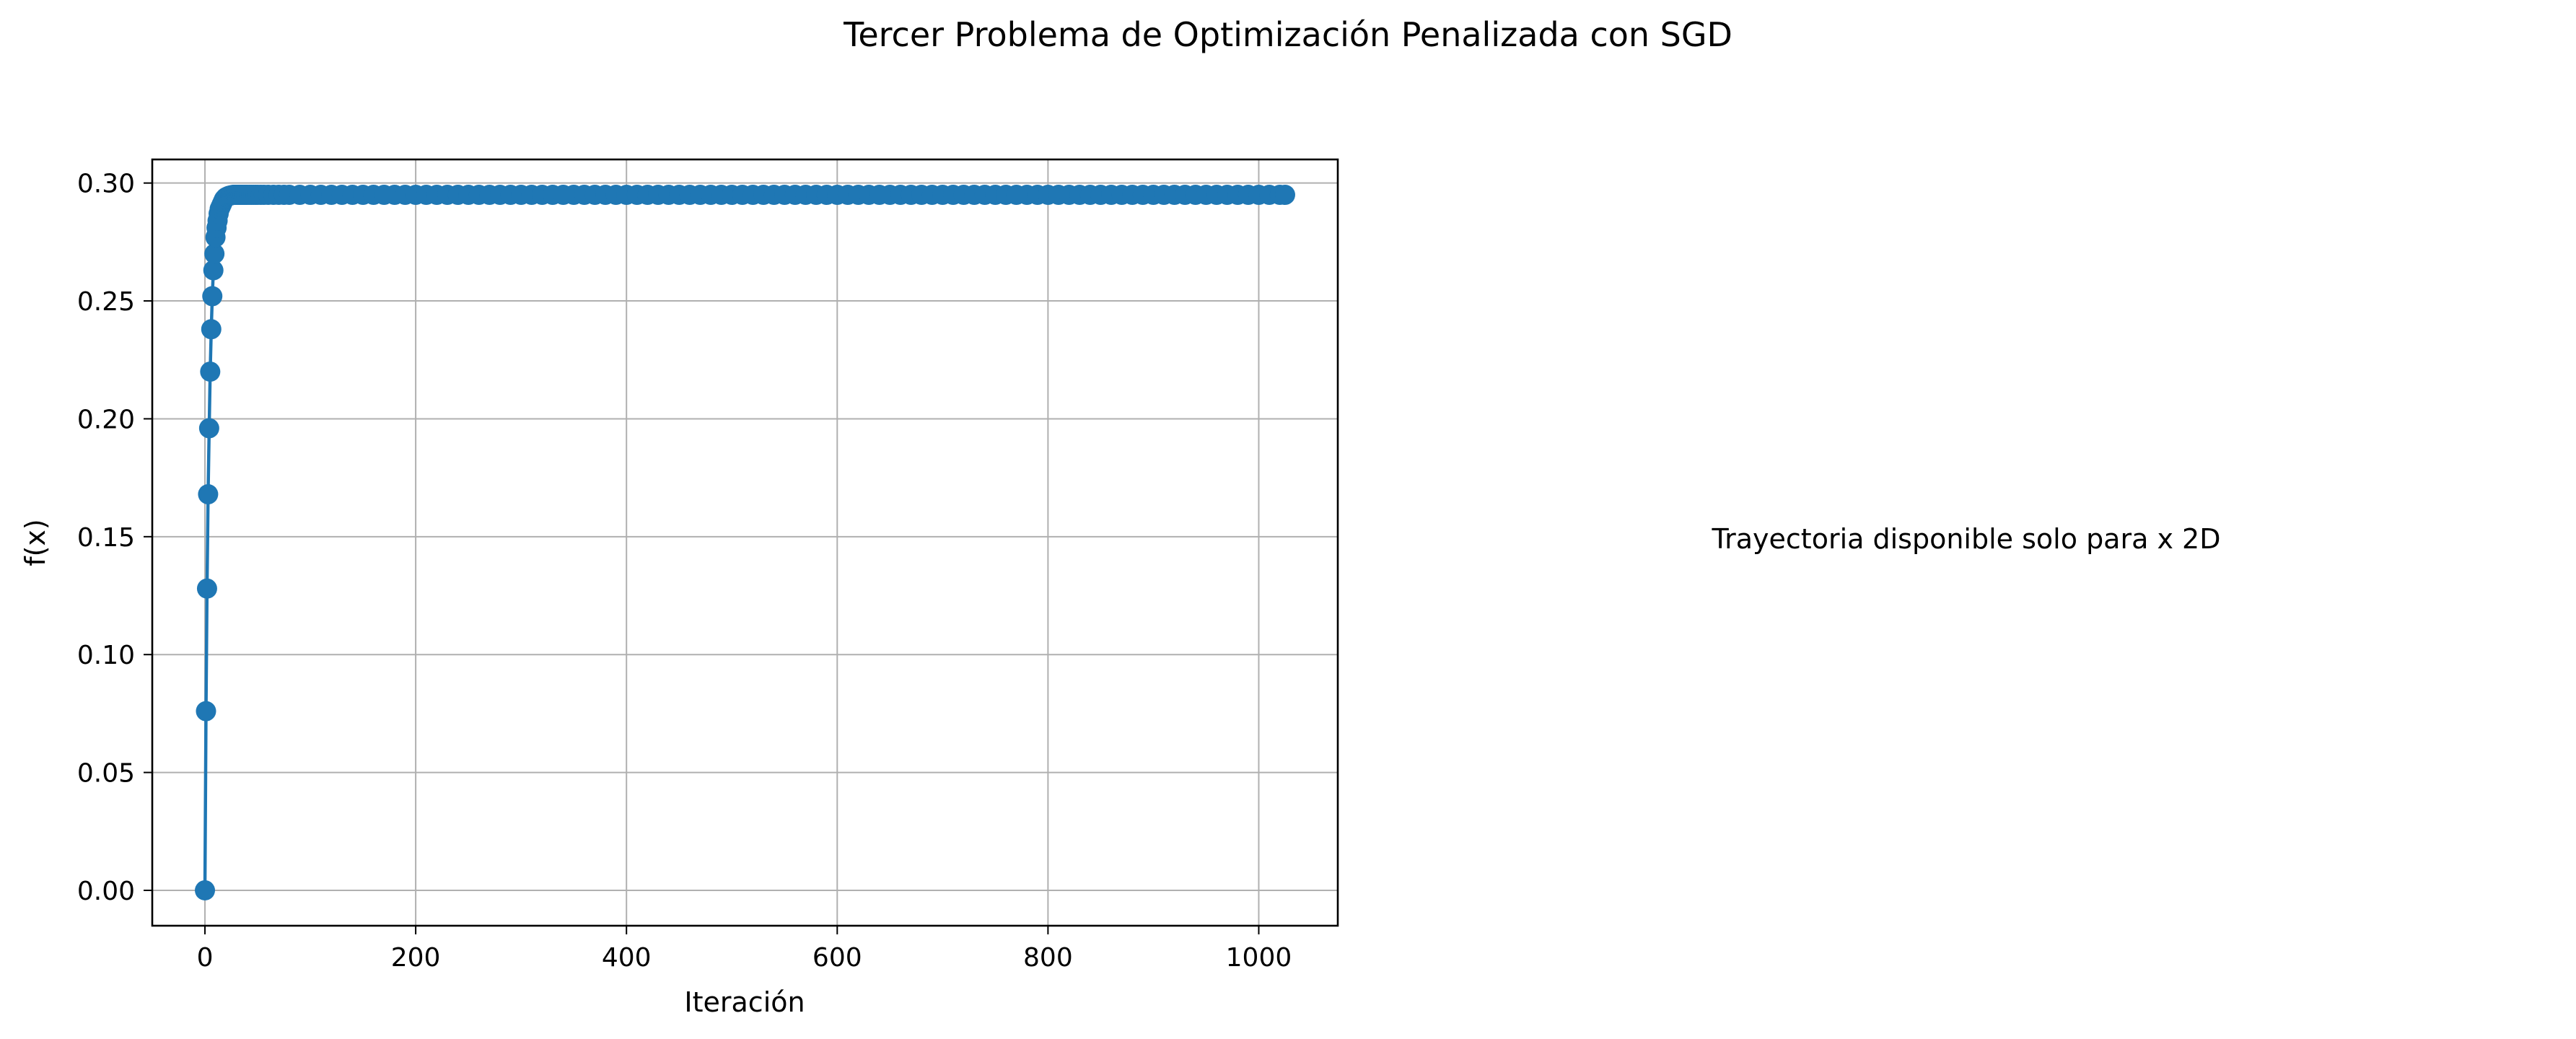 This screenshot has height=1039, width=2576. Describe the element at coordinates (106, 419) in the screenshot. I see `y-tick-label: 0.20` at that location.